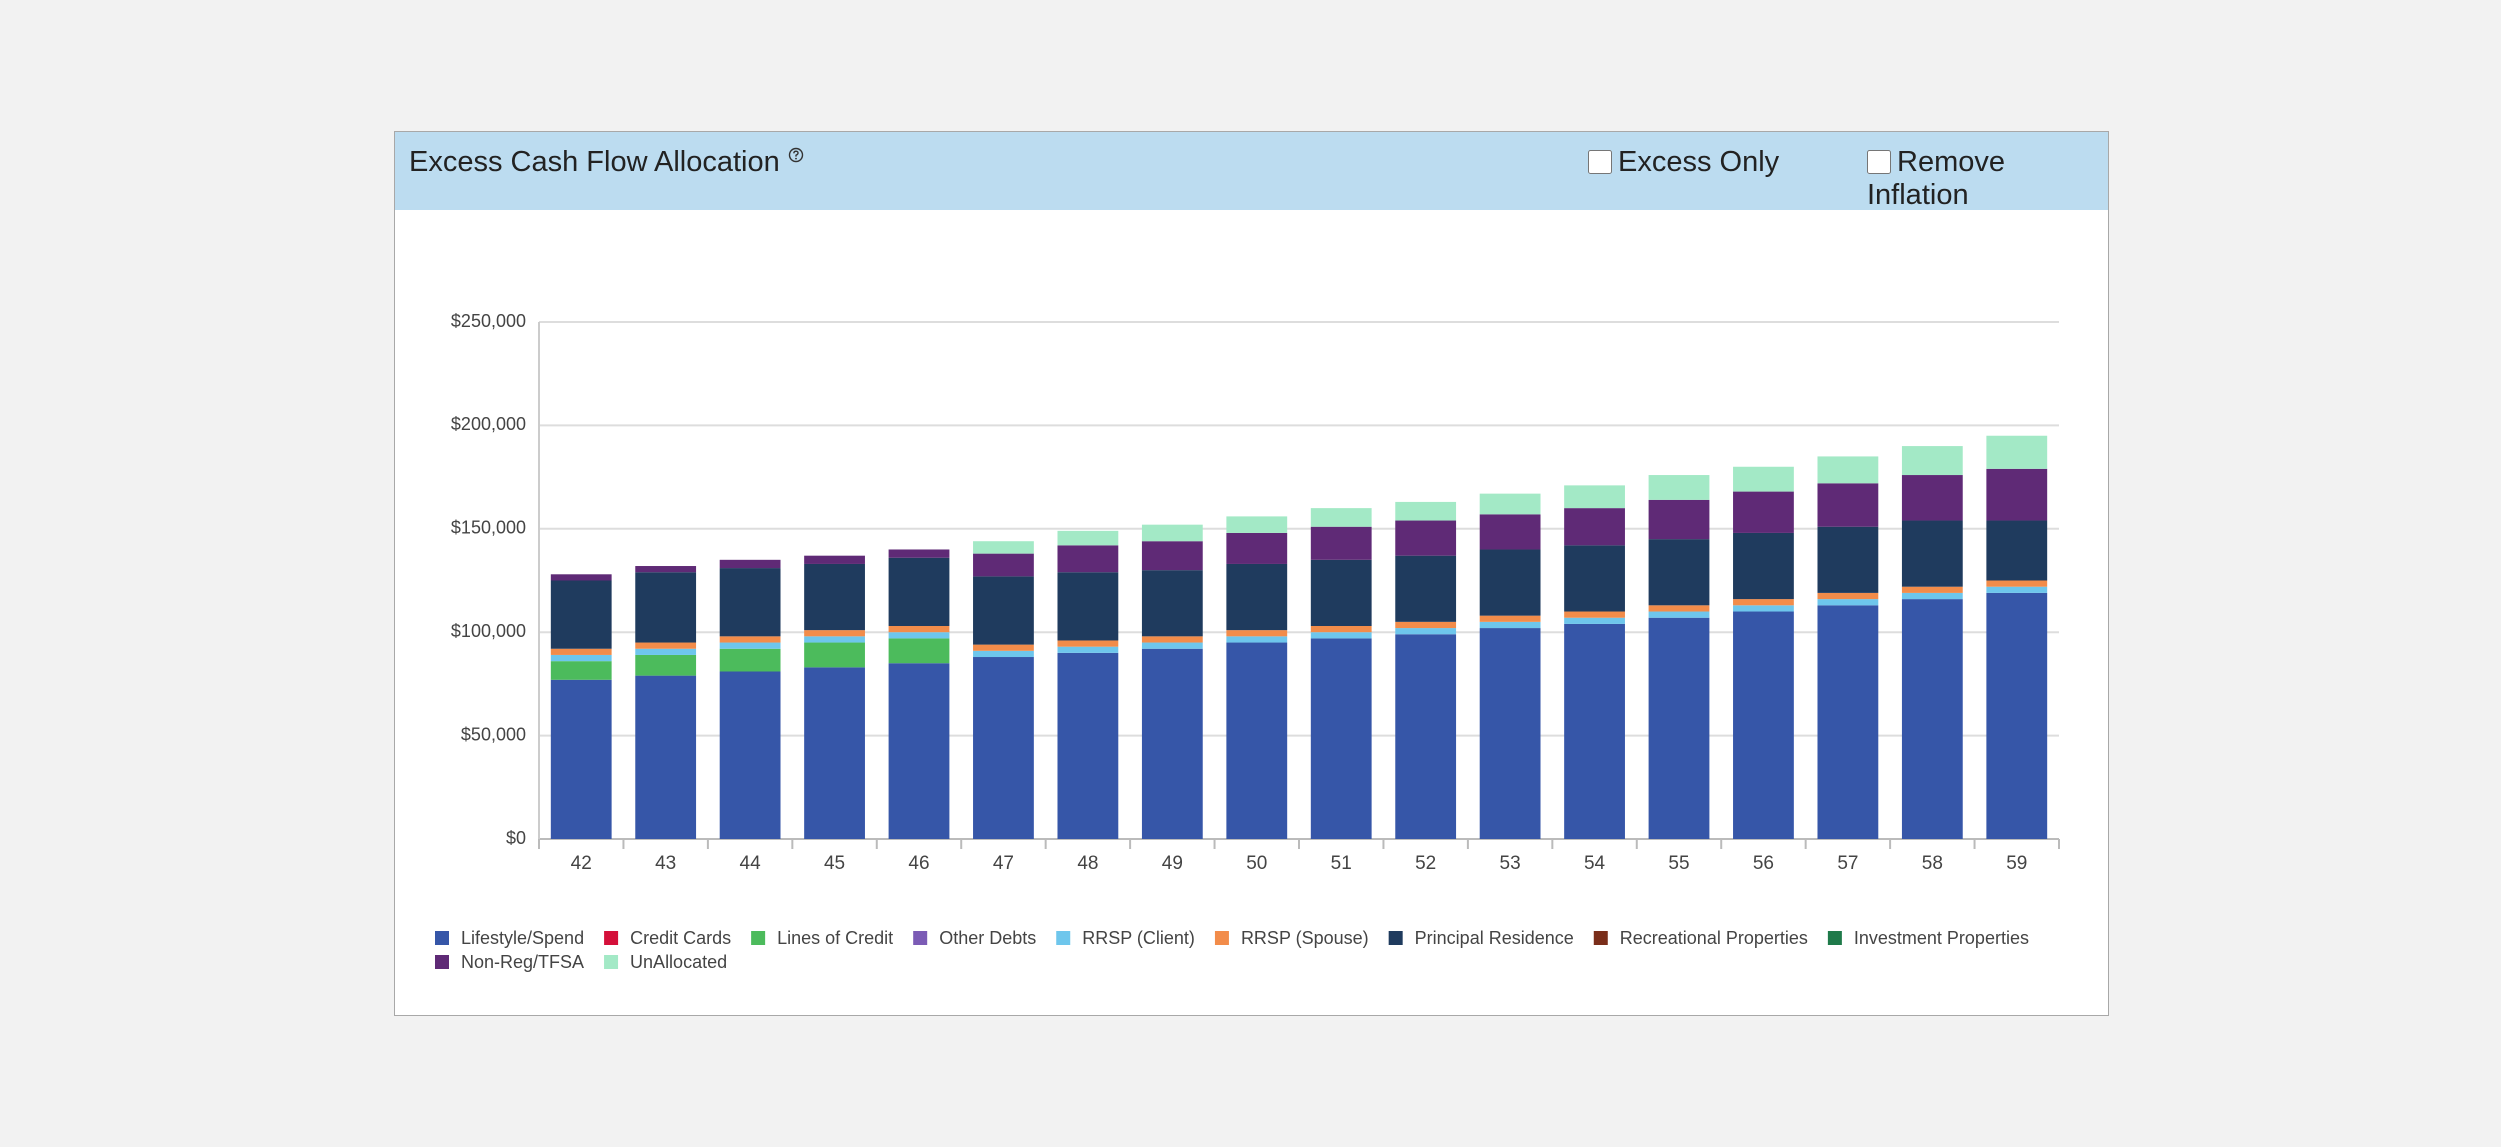 The image size is (2501, 1147). I want to click on y-tick-label: $200,000, so click(488, 424).